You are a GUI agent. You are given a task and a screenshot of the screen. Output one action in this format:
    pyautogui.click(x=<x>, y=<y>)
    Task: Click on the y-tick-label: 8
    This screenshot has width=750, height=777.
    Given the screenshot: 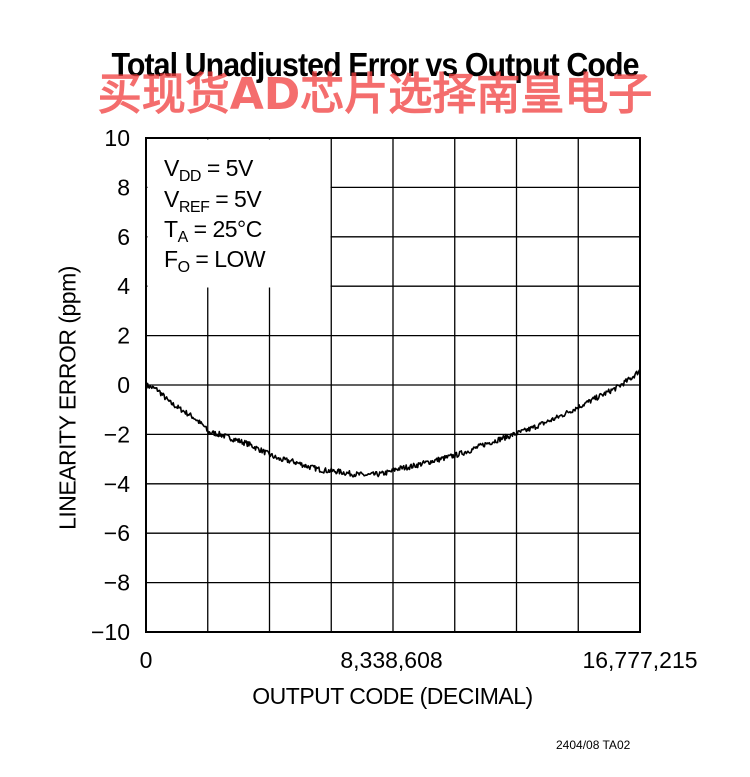 What is the action you would take?
    pyautogui.click(x=123, y=187)
    